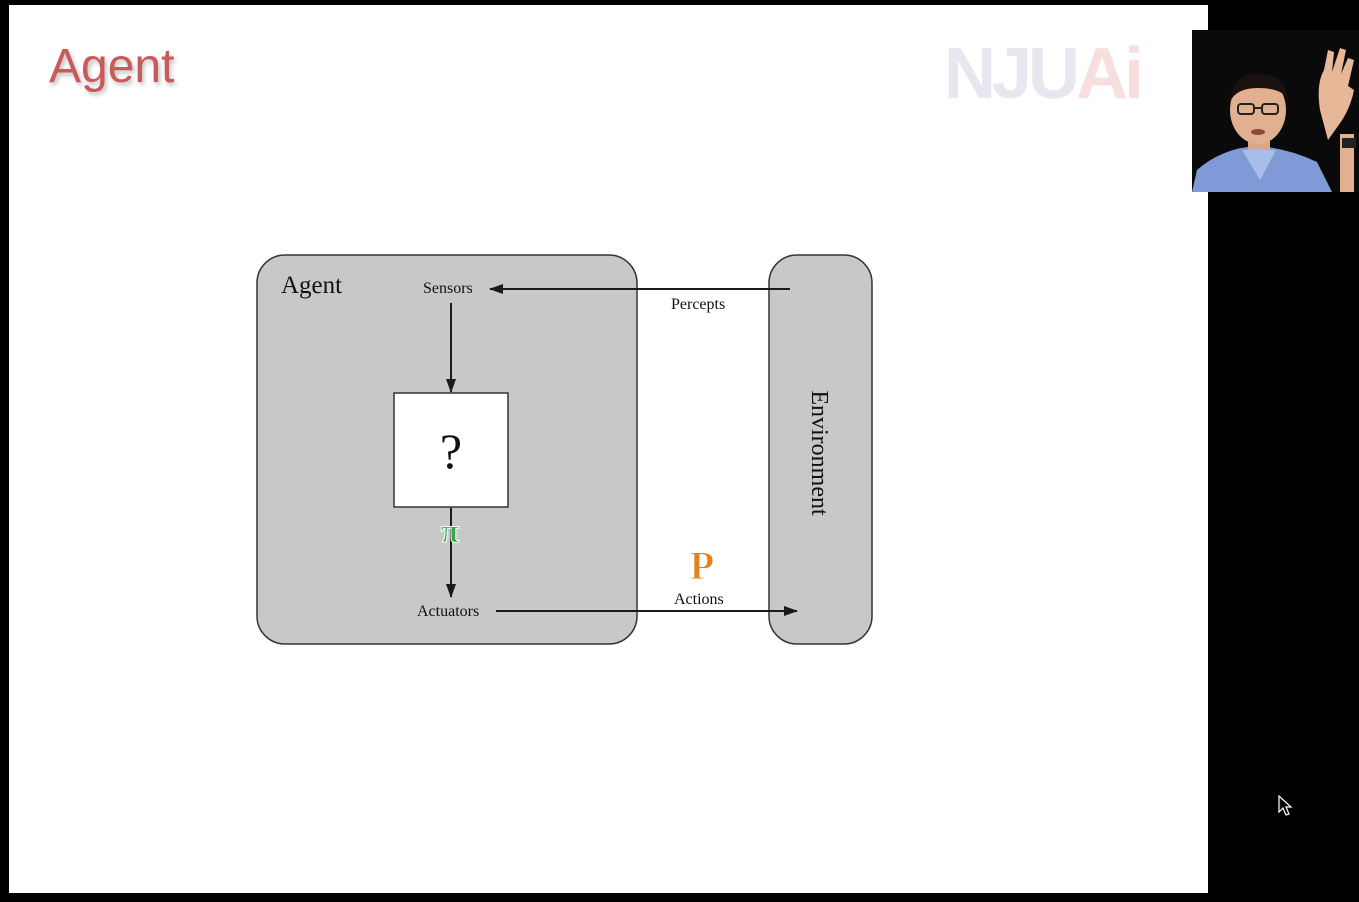 The width and height of the screenshot is (1359, 902). Describe the element at coordinates (1012, 74) in the screenshot. I see `logo-nju-text: NJU` at that location.